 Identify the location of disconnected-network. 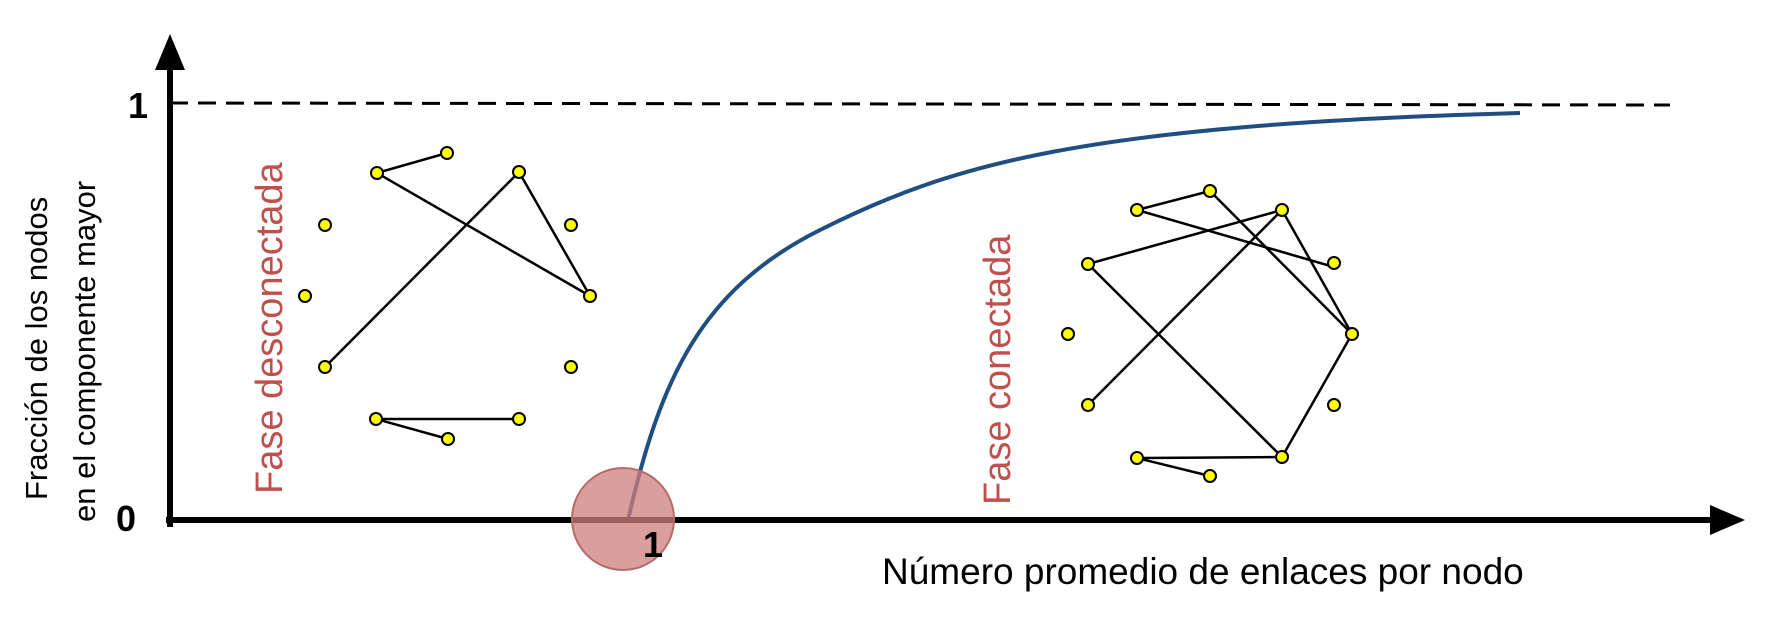
(458, 296).